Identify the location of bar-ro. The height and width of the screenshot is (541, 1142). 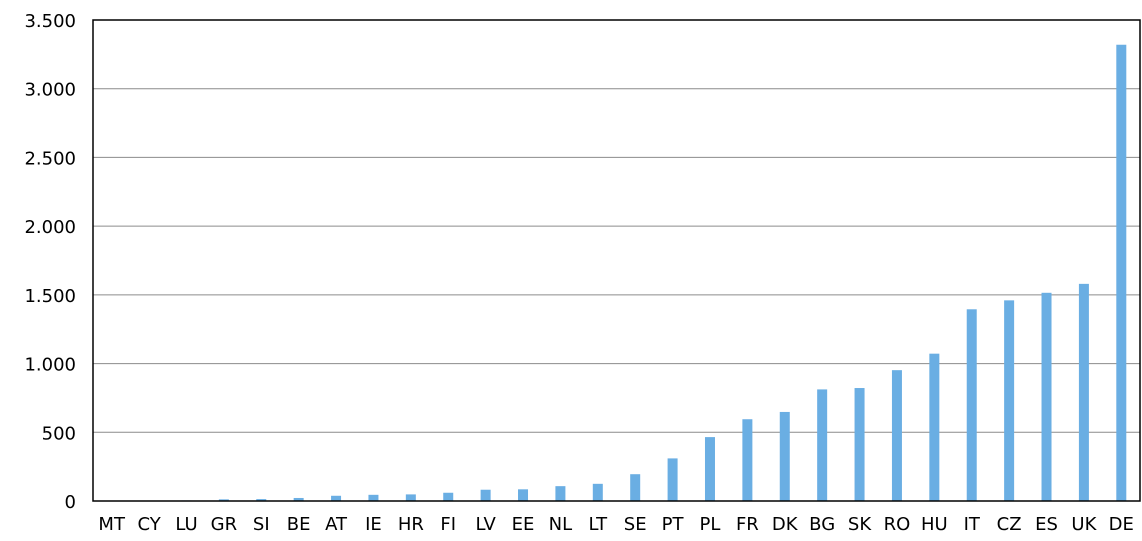
(896, 435).